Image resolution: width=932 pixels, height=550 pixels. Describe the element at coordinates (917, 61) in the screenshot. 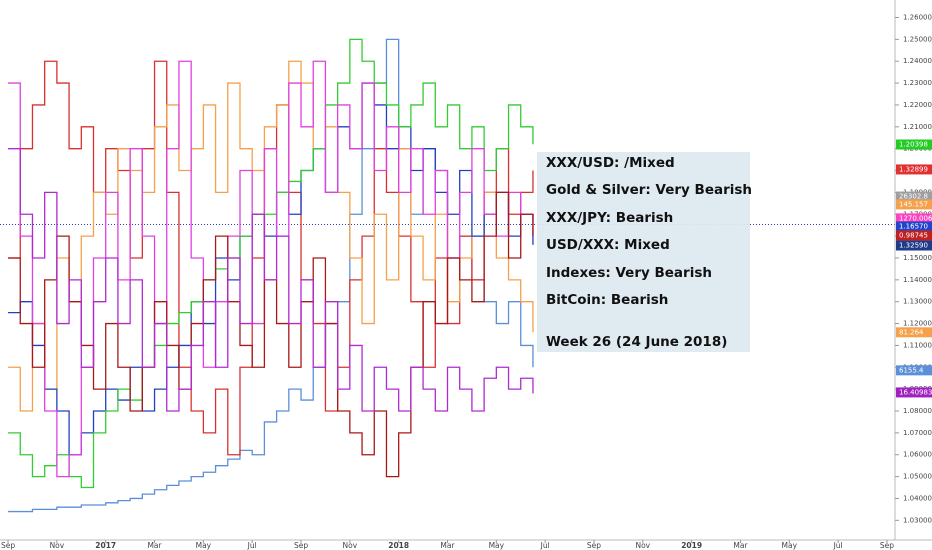

I see `y-tick-label: 1.24000` at that location.